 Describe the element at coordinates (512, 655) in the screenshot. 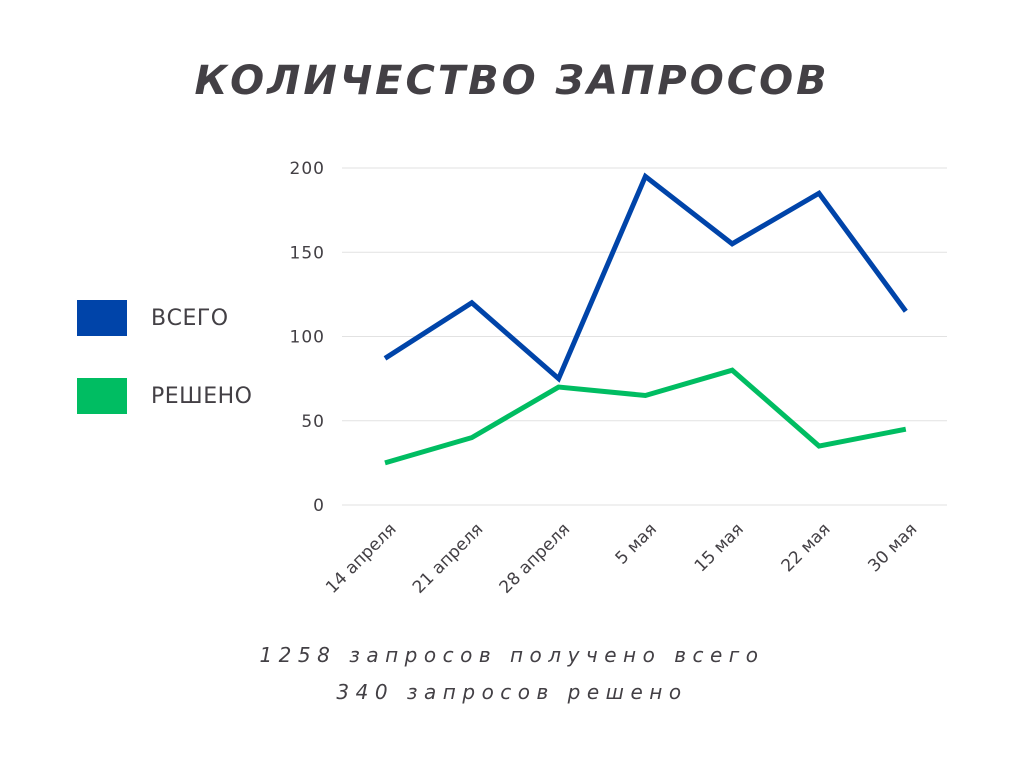

I see `footer-total-text: 1258 запросов получено всего` at that location.